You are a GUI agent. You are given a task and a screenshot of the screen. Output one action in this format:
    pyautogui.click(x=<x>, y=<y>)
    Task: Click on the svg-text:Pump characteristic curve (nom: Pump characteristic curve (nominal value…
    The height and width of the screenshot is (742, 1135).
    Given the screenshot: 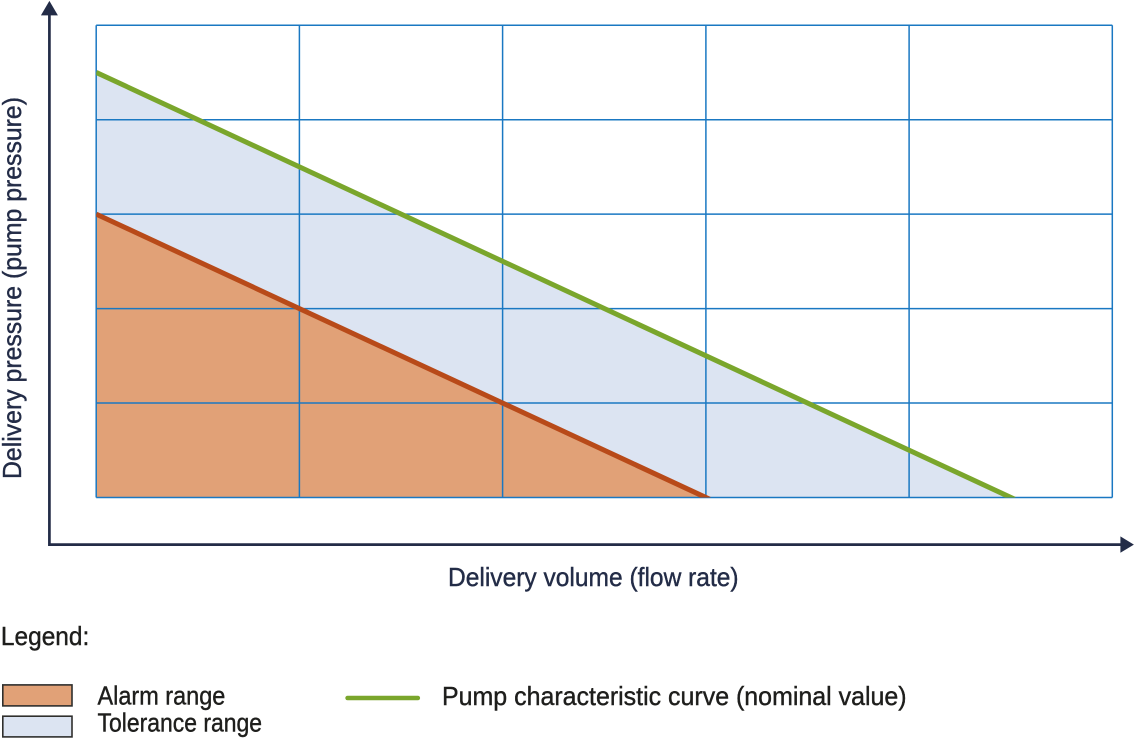 What is the action you would take?
    pyautogui.click(x=674, y=696)
    